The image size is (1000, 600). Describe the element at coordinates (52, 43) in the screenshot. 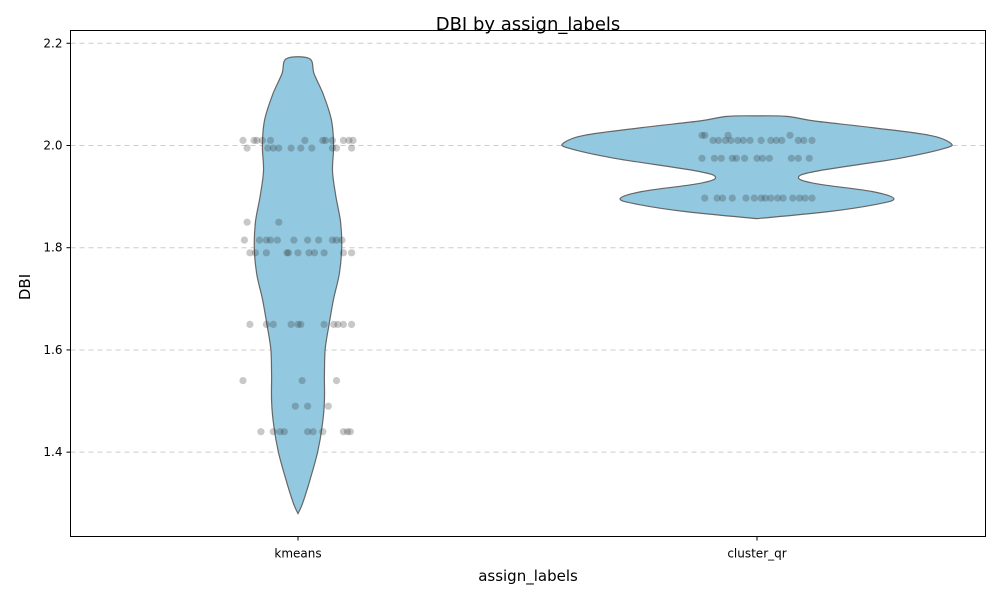

I see `y-tick-label: 2.2` at that location.